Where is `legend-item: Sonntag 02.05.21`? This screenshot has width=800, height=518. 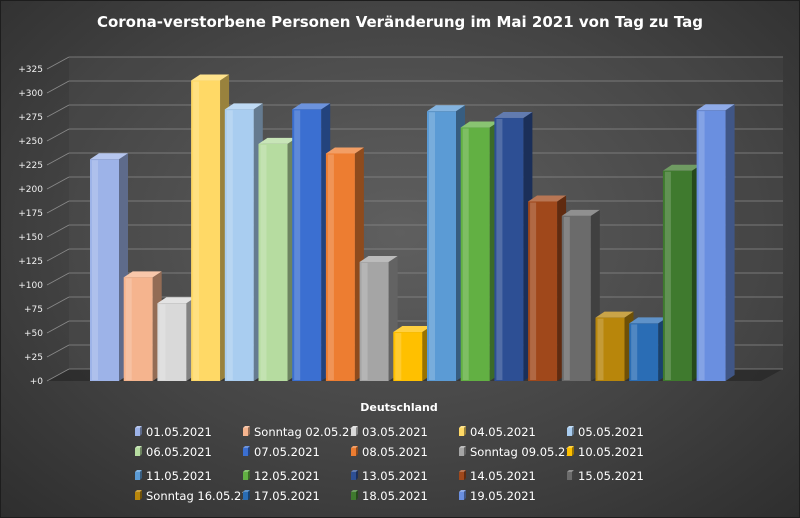 legend-item: Sonntag 02.05.21 is located at coordinates (300, 432).